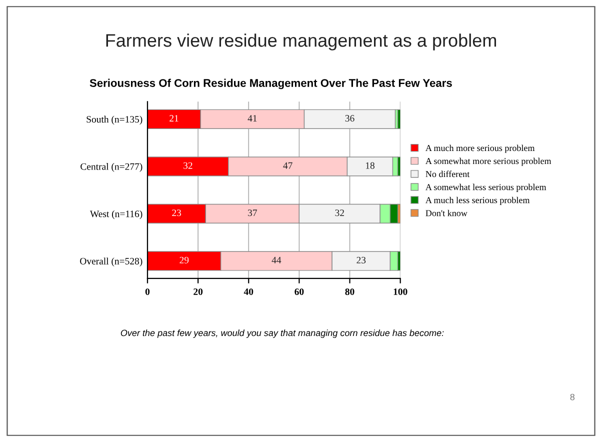  Describe the element at coordinates (114, 120) in the screenshot. I see `y-tick-label: South (n=135)` at that location.